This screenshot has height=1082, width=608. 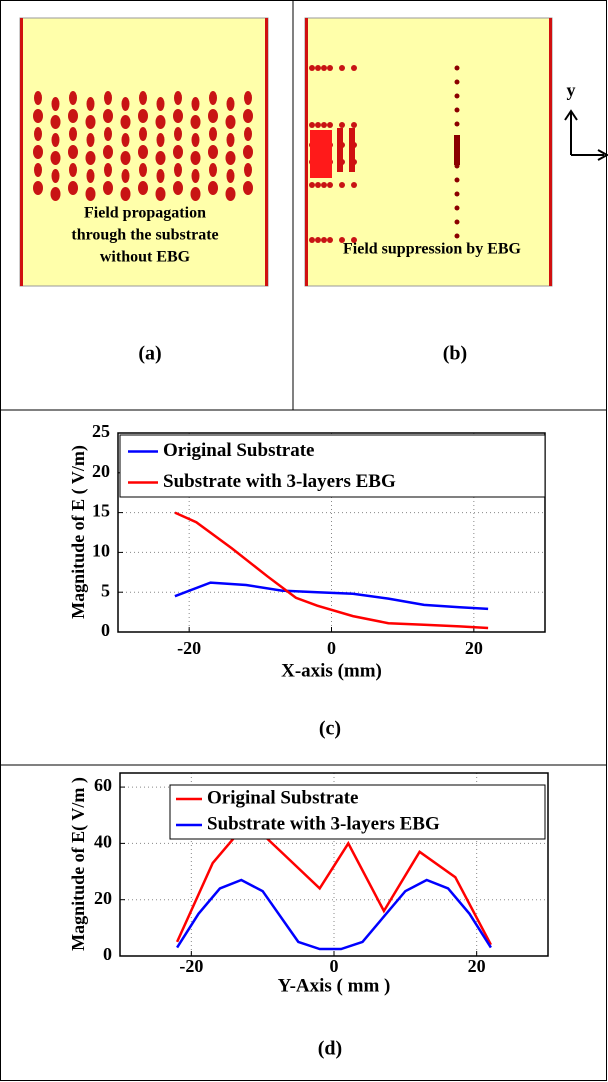 What do you see at coordinates (101, 511) in the screenshot?
I see `y-tick-label: 15` at bounding box center [101, 511].